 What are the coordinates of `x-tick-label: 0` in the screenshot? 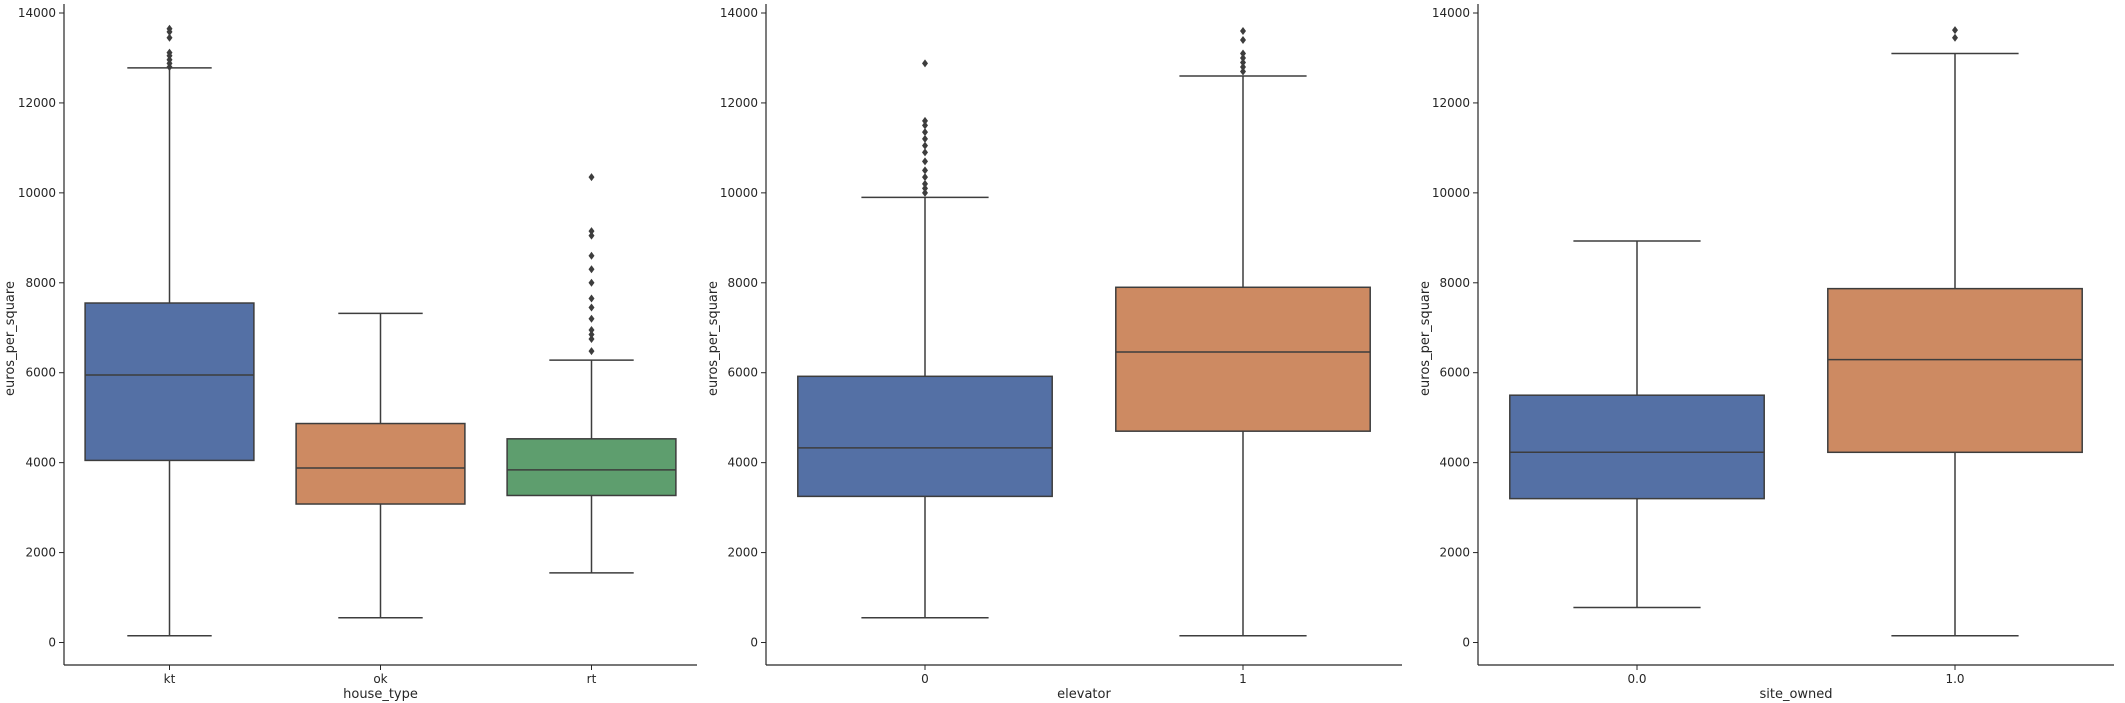 It's located at (925, 679).